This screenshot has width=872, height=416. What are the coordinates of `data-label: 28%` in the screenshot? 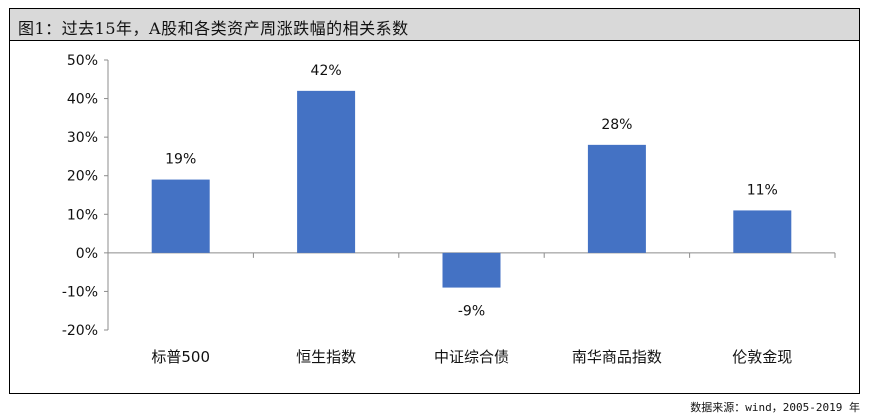 It's located at (616, 125).